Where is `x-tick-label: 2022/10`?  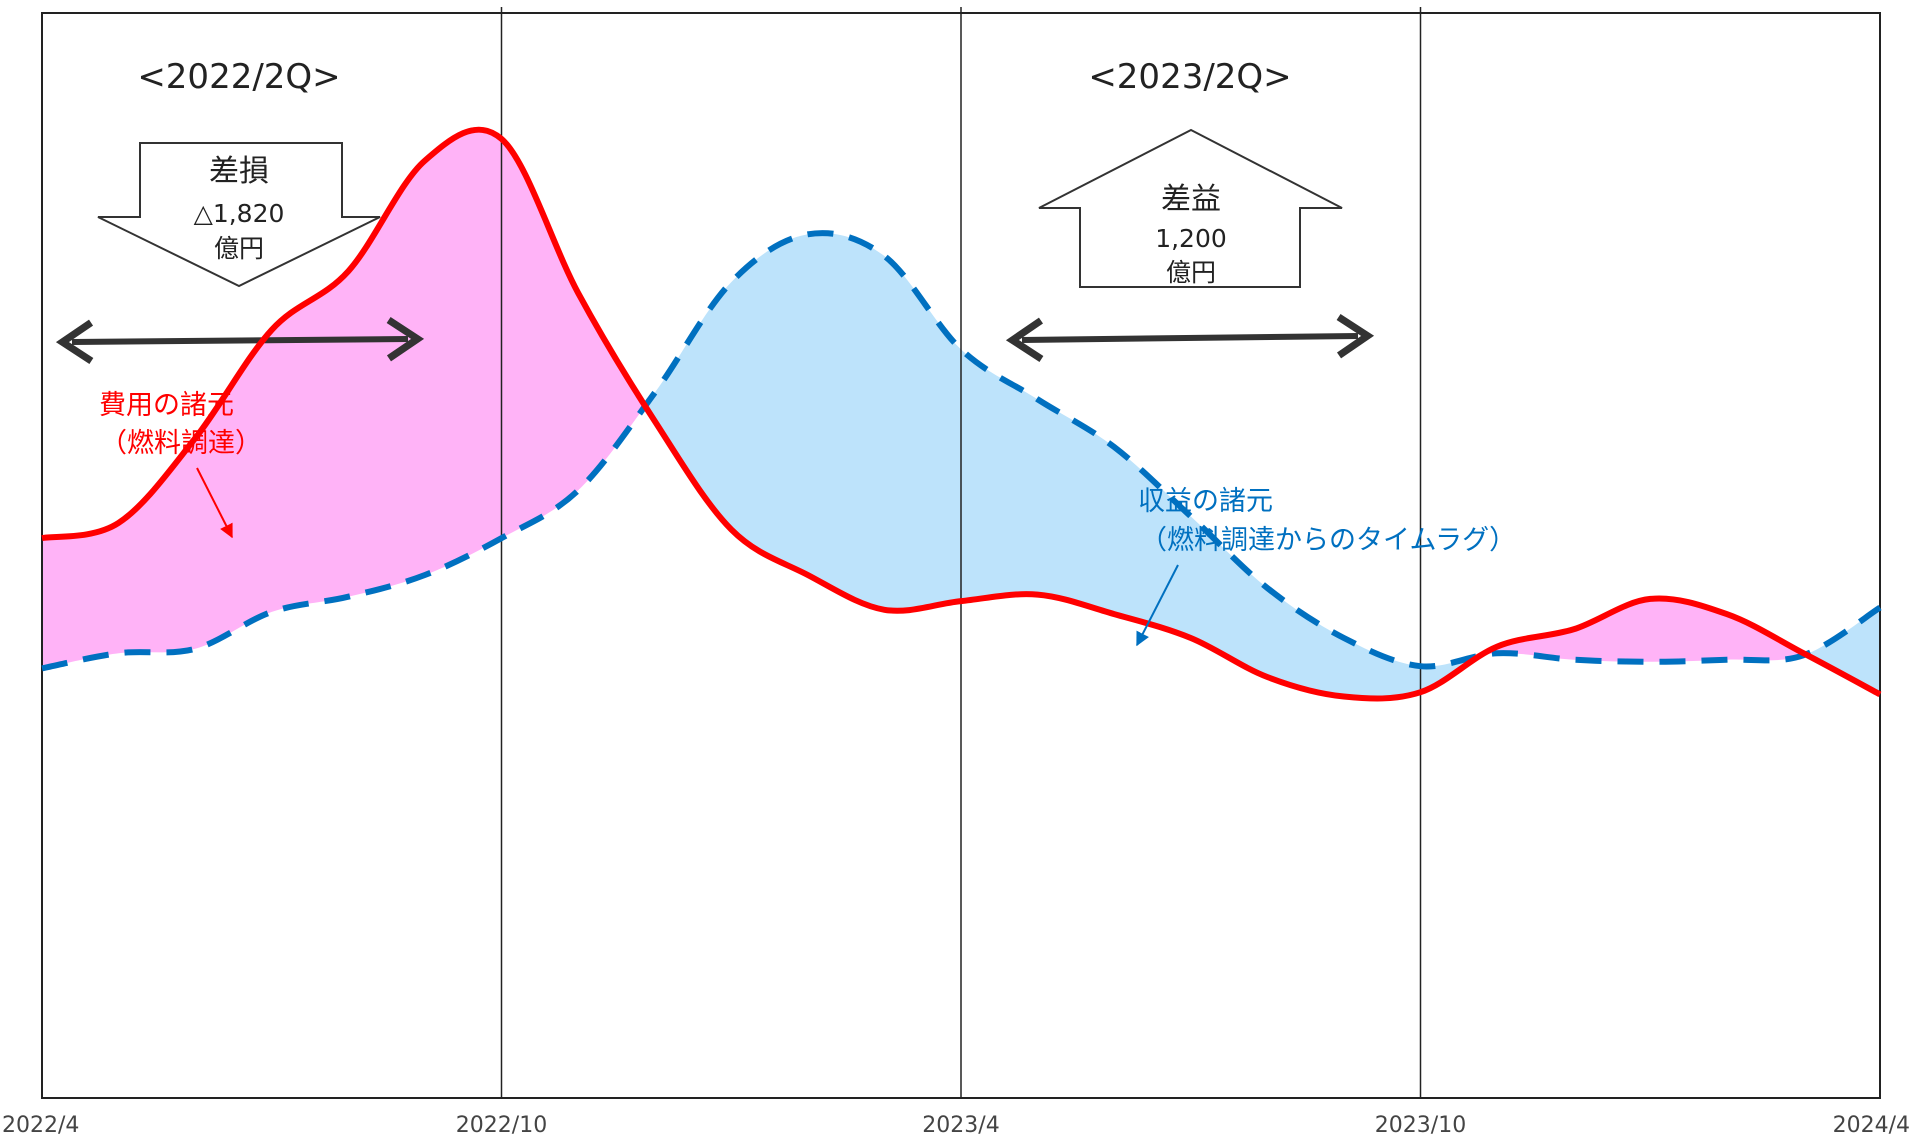 x-tick-label: 2022/10 is located at coordinates (501, 1125).